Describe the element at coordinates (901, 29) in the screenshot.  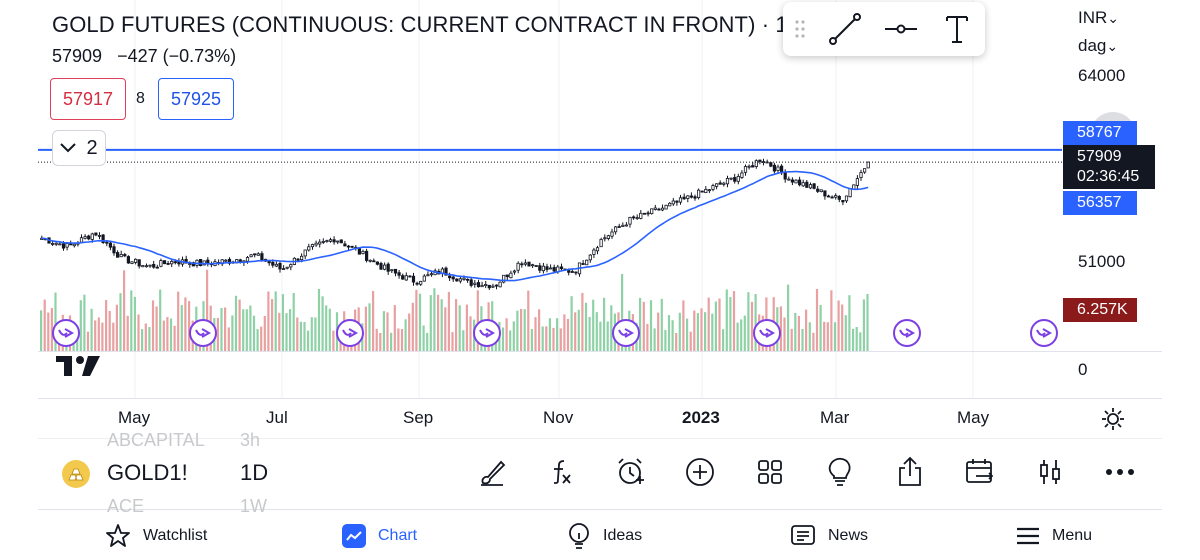
I see `horizontal-ray-icon` at that location.